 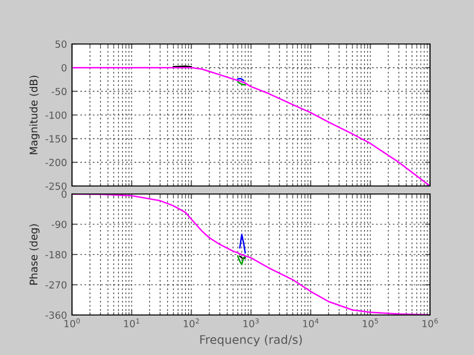 What do you see at coordinates (311, 323) in the screenshot?
I see `x-tick-label: 10$^{4}$` at bounding box center [311, 323].